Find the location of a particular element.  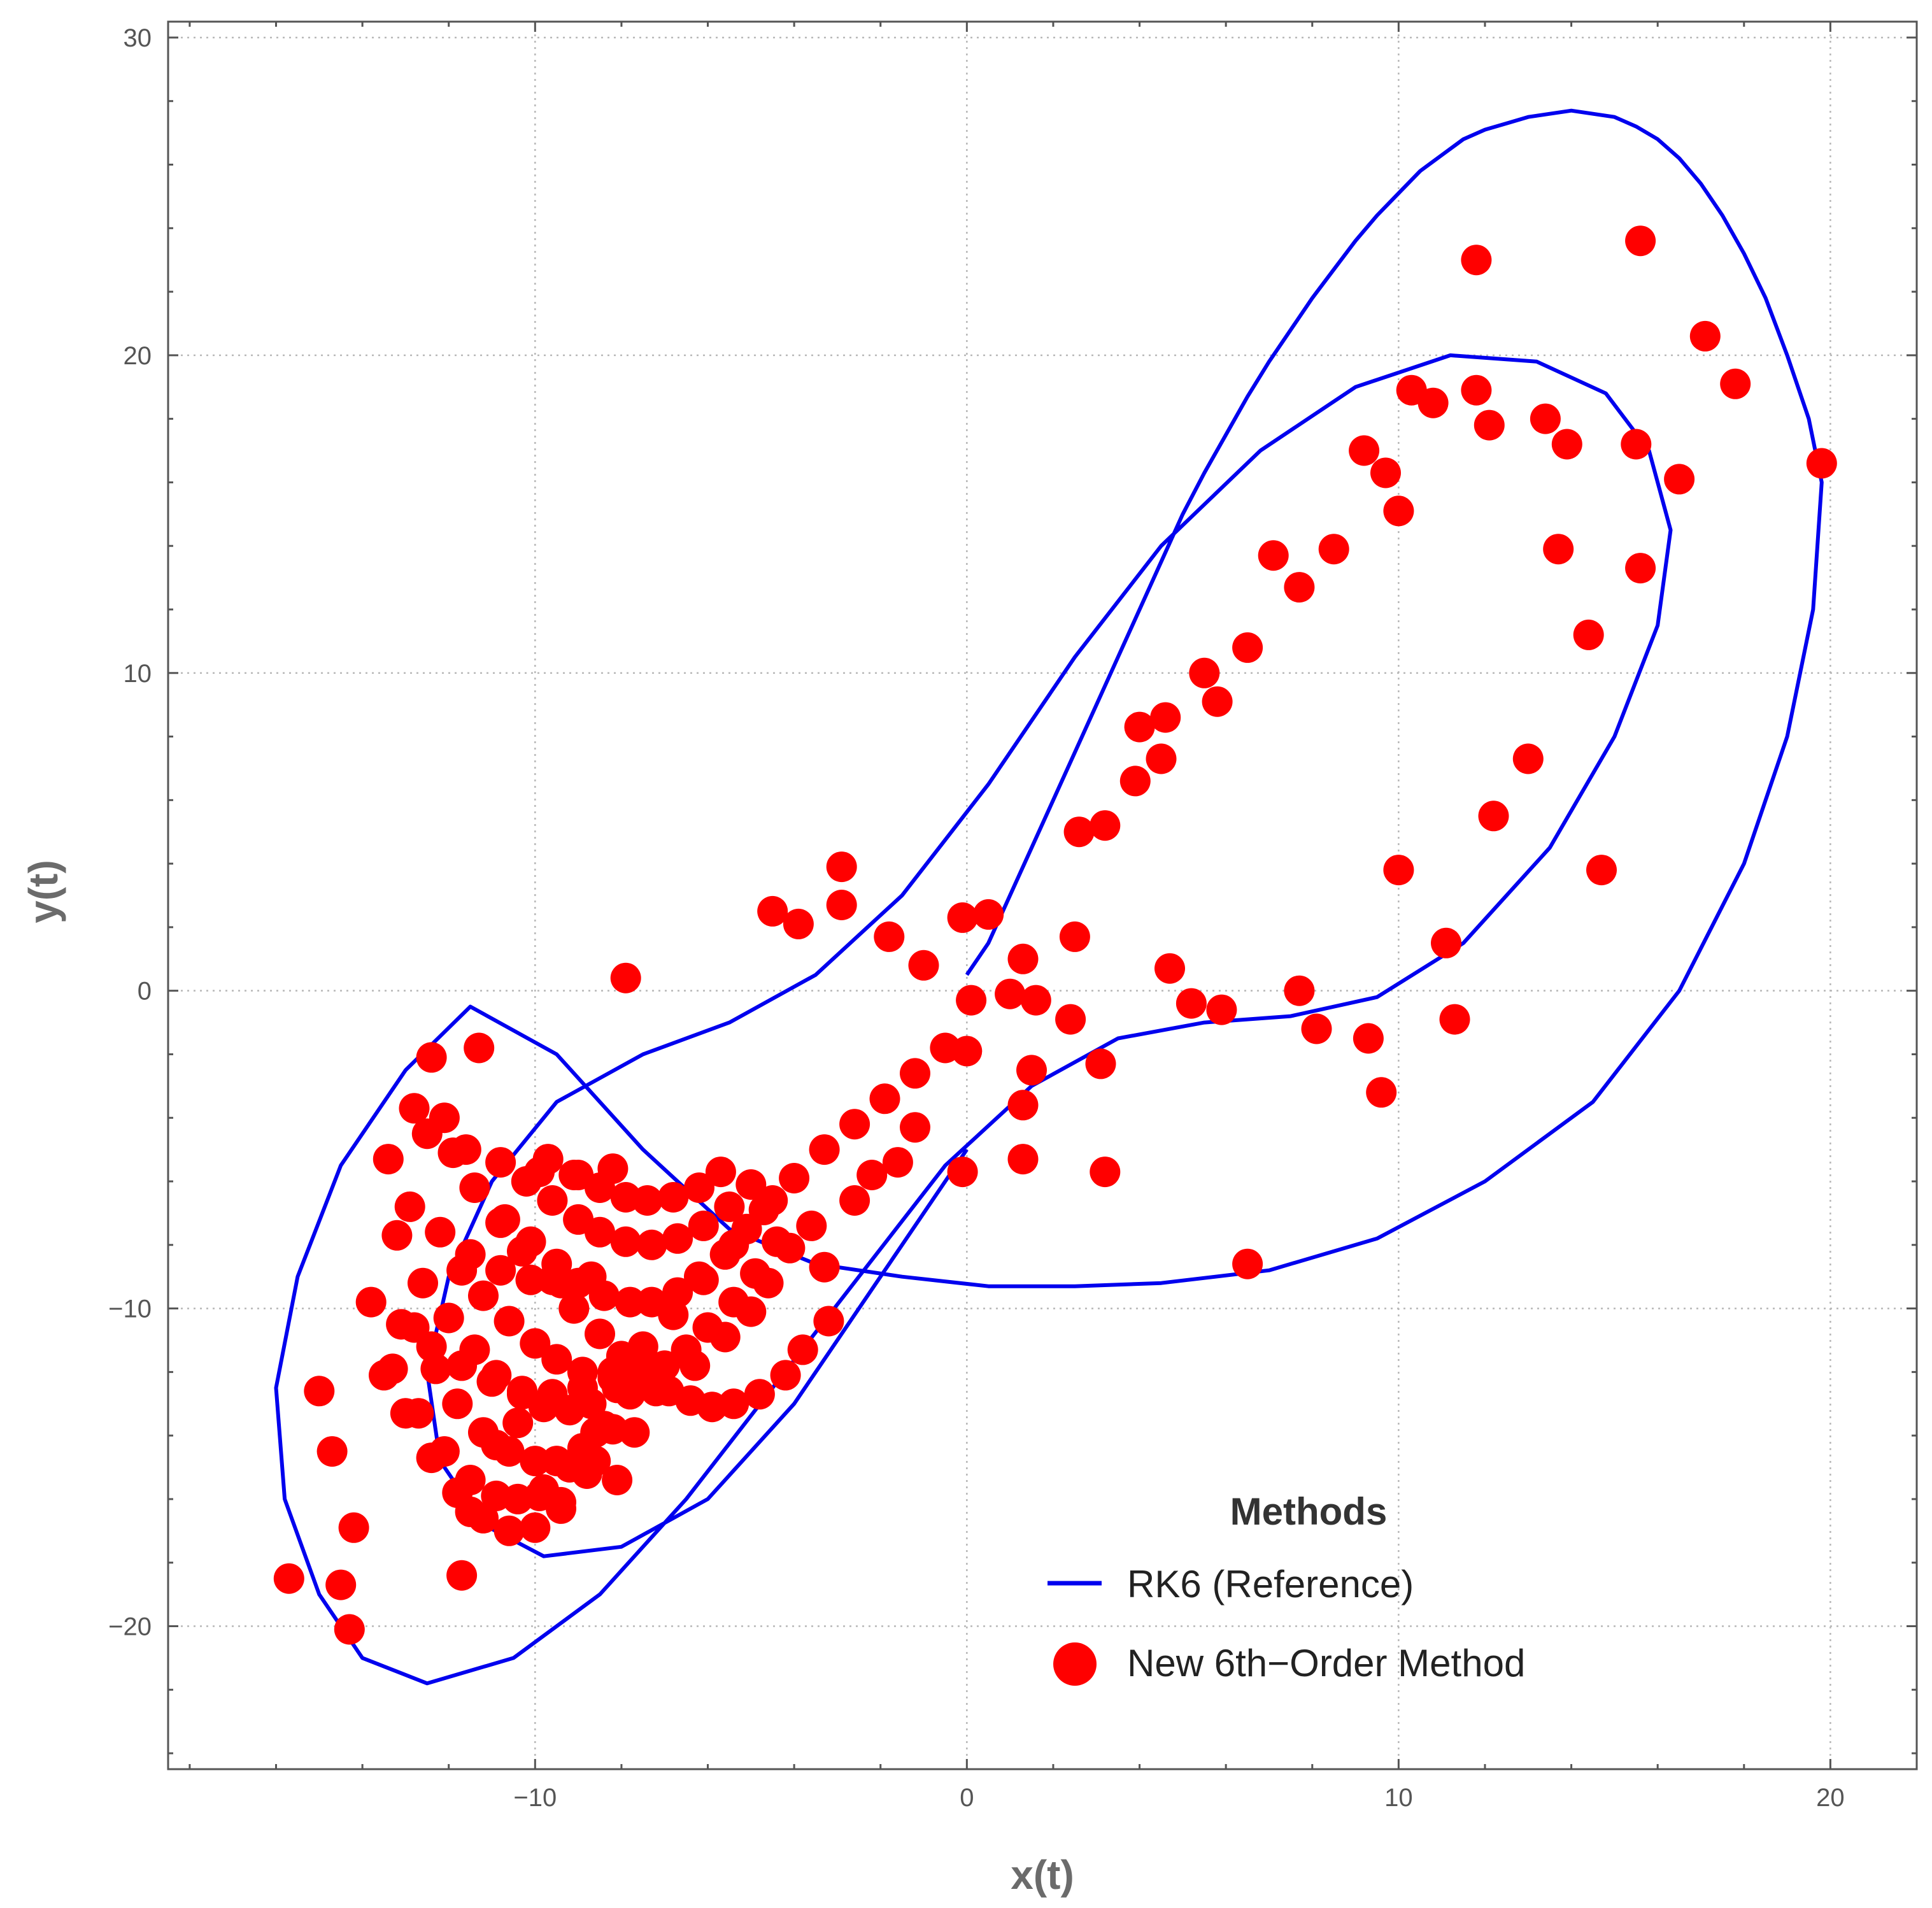

y-tick-label: 20 is located at coordinates (138, 356).